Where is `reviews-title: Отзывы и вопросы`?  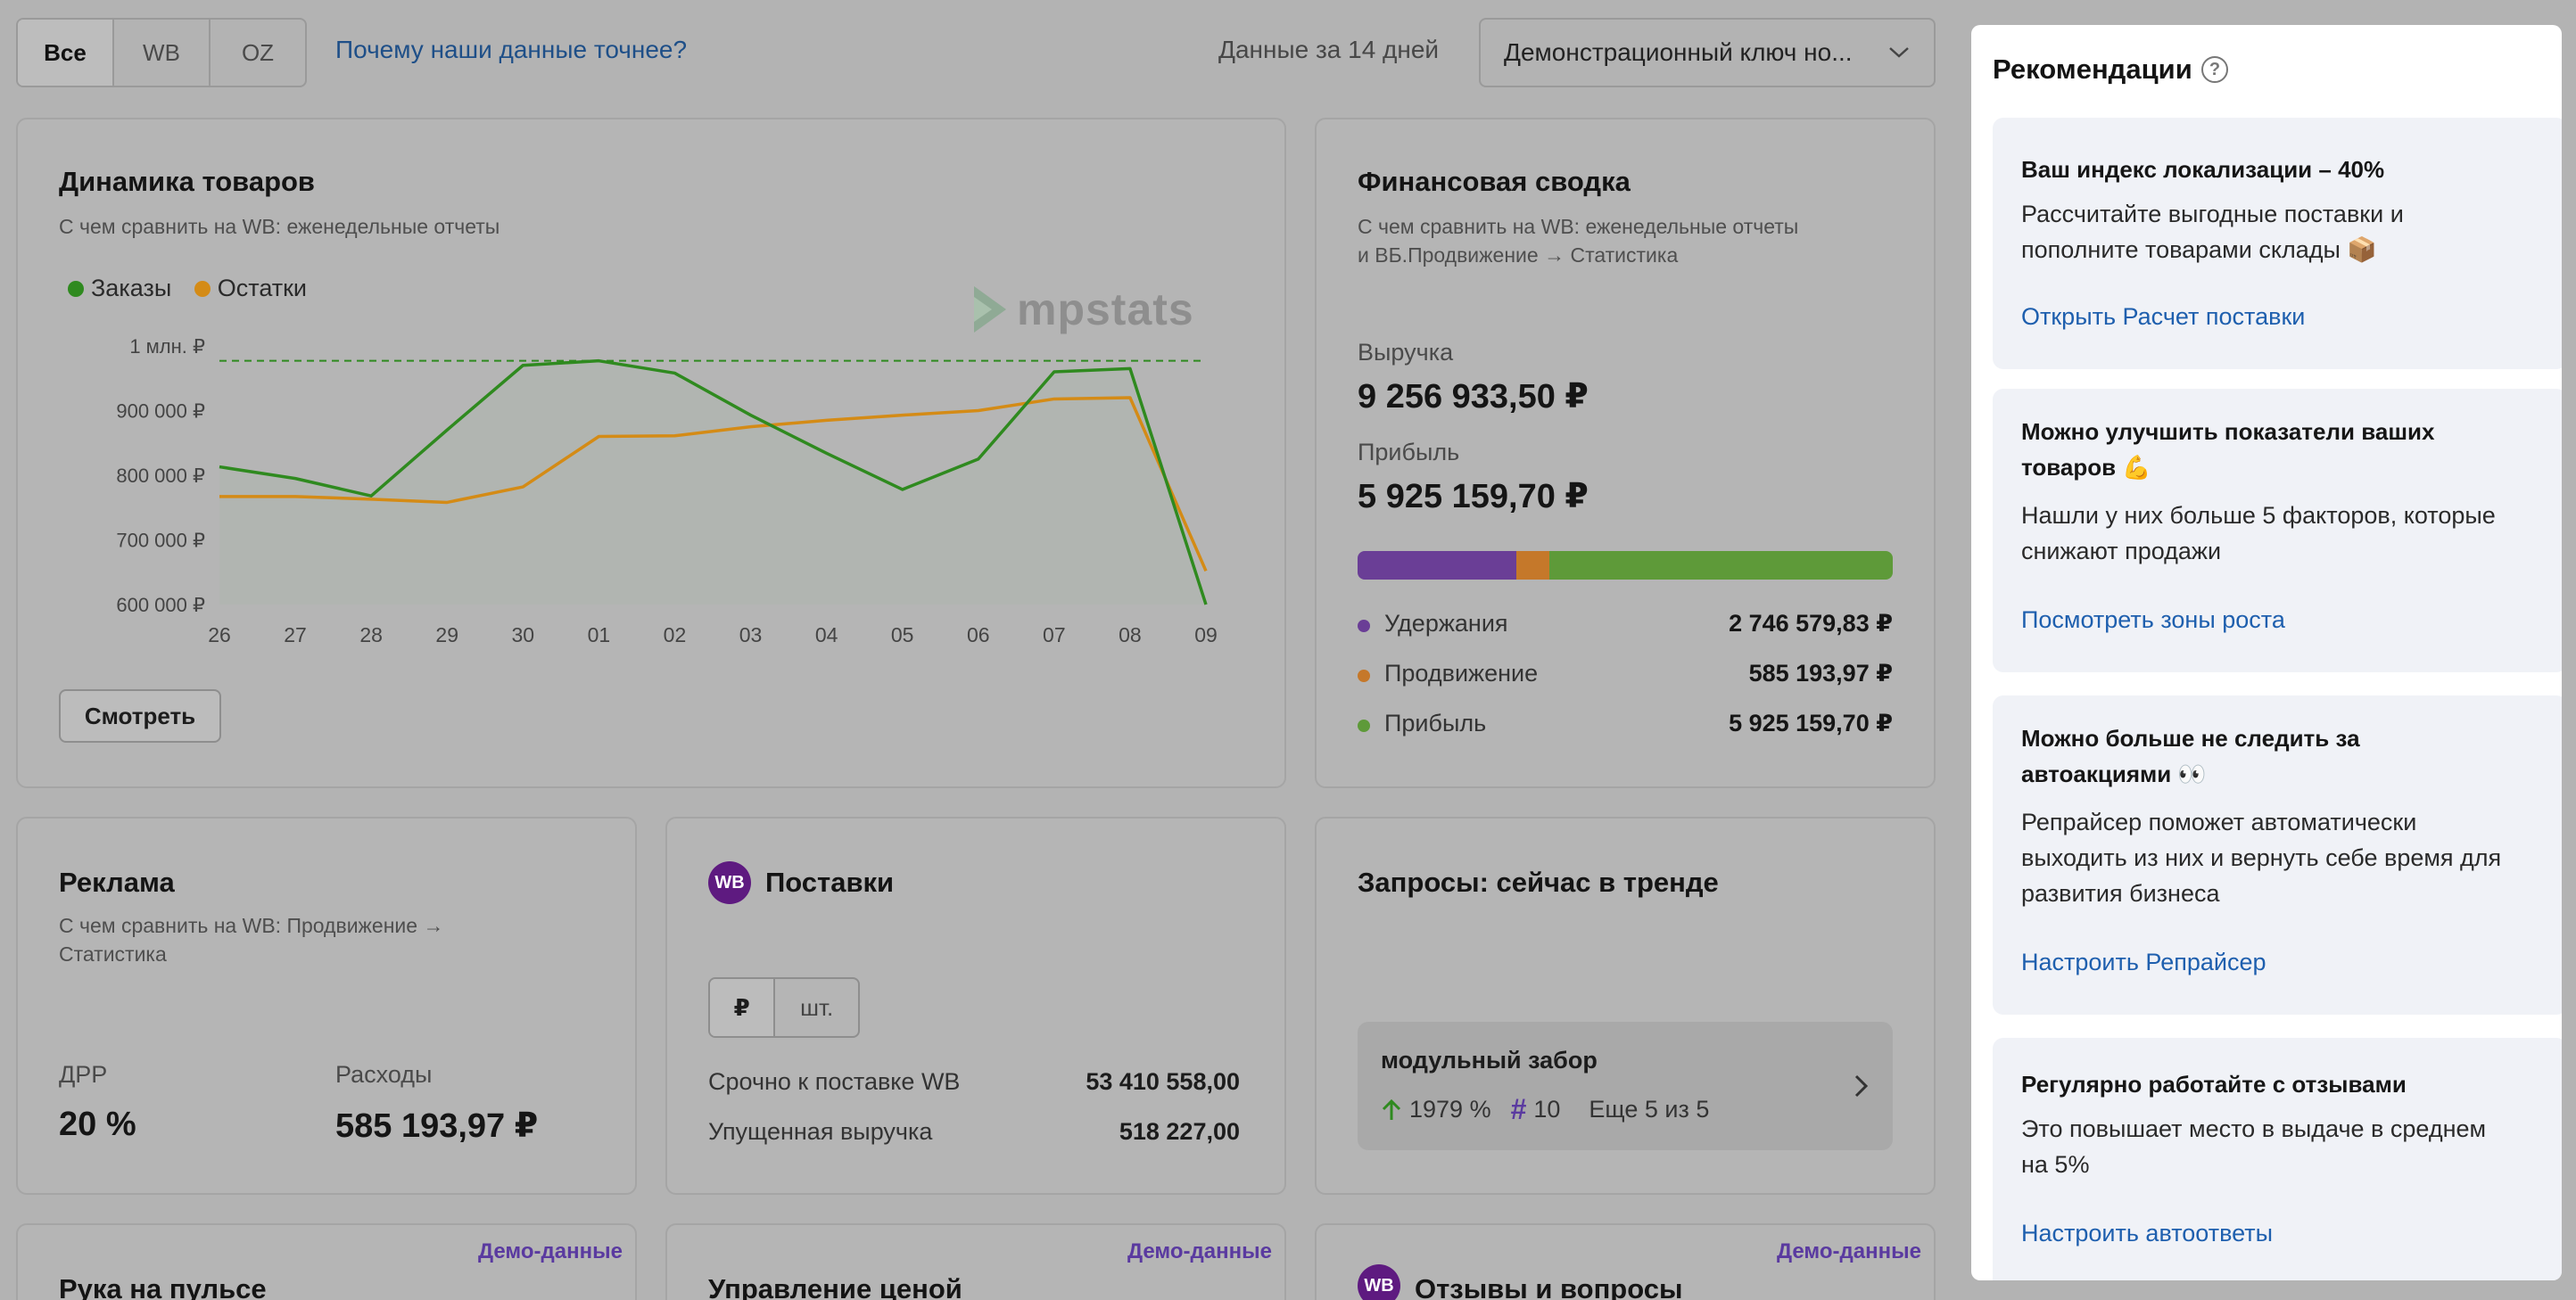 reviews-title: Отзывы и вопросы is located at coordinates (1549, 1286).